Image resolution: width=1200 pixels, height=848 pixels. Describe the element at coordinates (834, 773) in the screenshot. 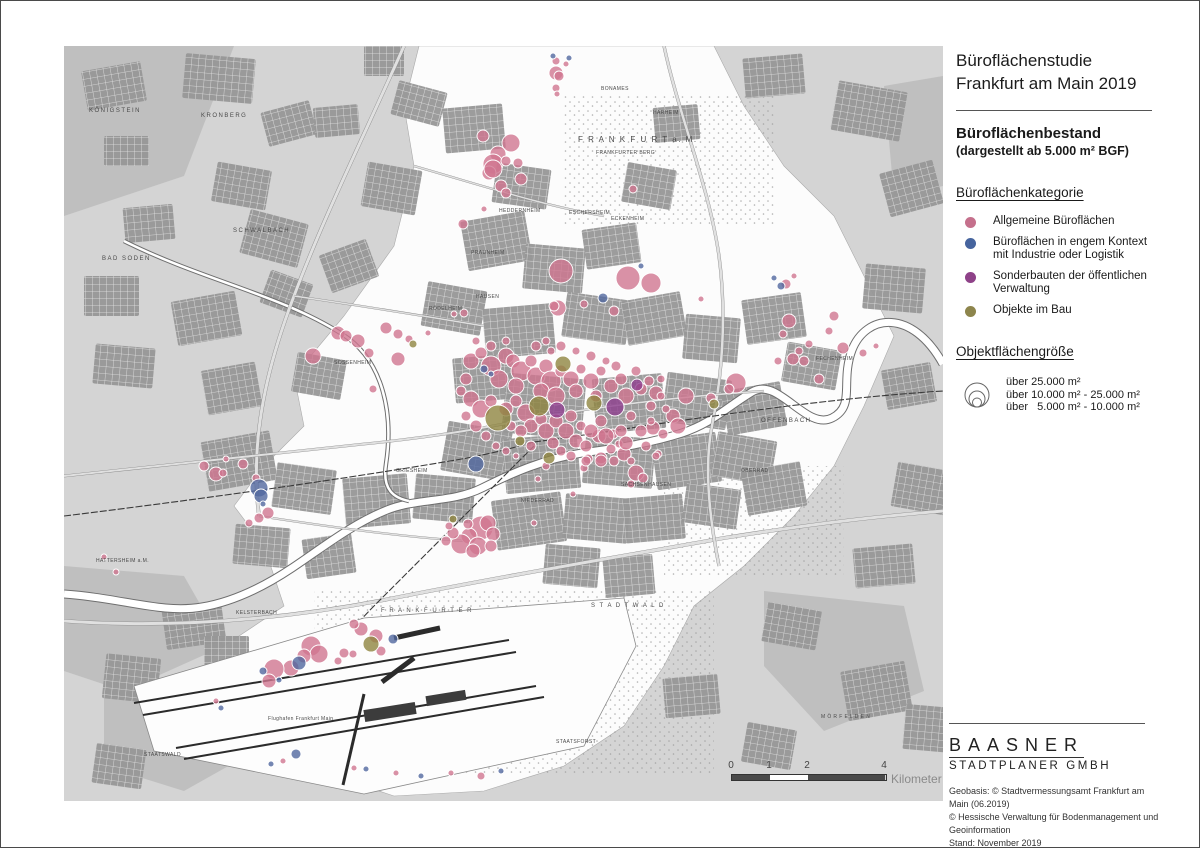

I see `map-scalebar: 0 1 2 4 Kilometer` at that location.